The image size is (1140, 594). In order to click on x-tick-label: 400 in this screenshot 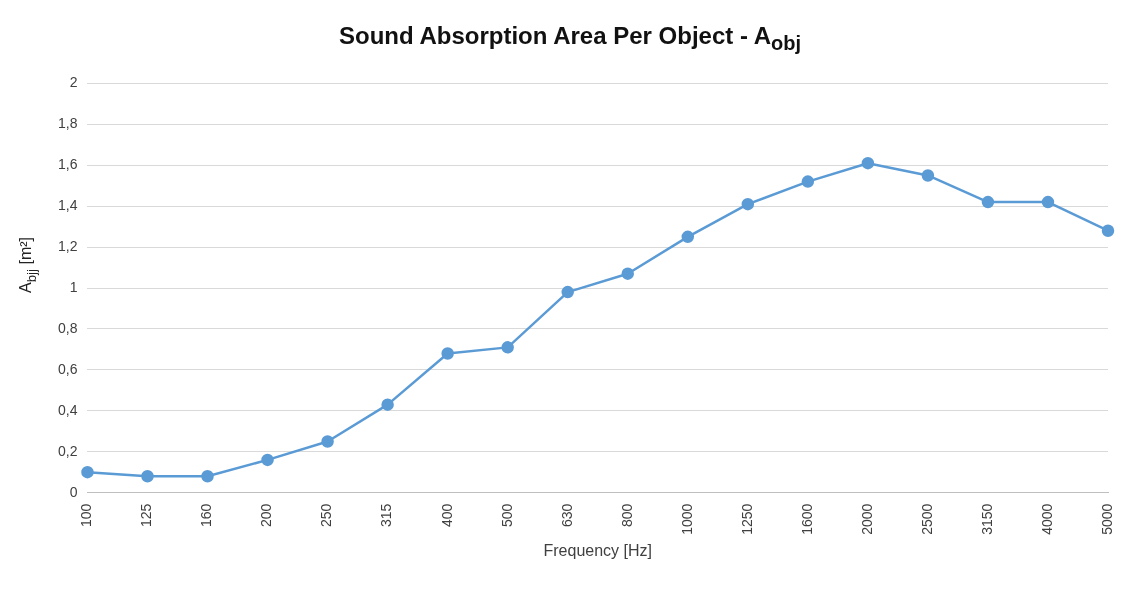, I will do `click(446, 515)`.